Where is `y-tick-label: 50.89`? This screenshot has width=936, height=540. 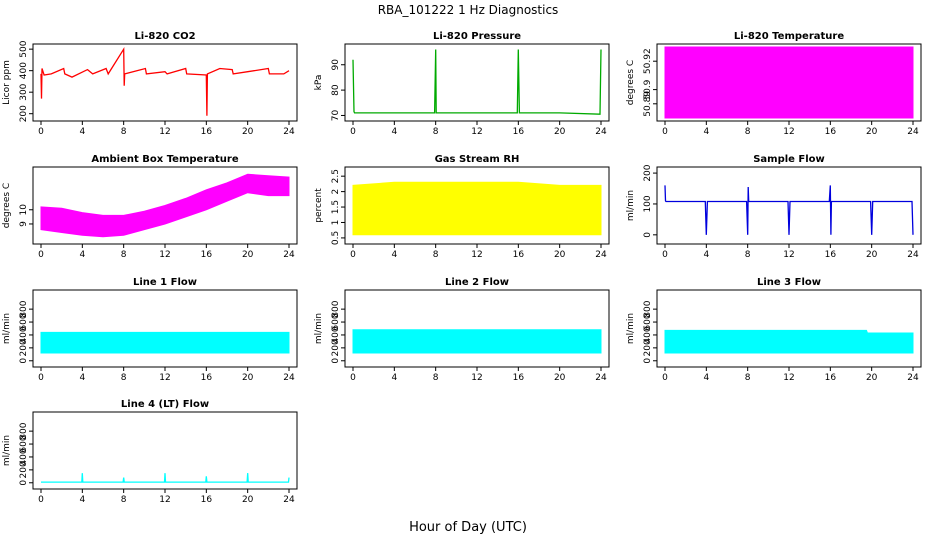 y-tick-label: 50.89 is located at coordinates (648, 104).